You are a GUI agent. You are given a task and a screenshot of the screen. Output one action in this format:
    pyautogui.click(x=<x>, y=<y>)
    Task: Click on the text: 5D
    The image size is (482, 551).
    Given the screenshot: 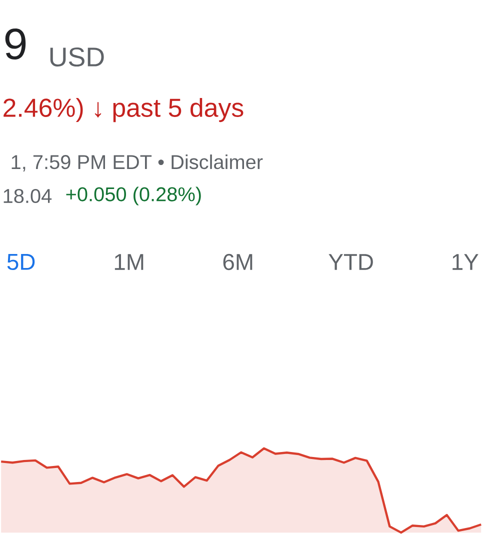 What is the action you would take?
    pyautogui.click(x=21, y=262)
    